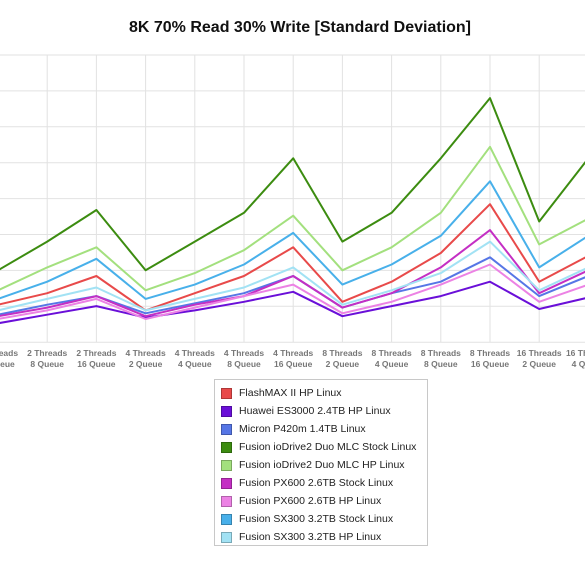 The width and height of the screenshot is (585, 573). I want to click on legend-item: Huawei ES3000 2.4TB HP Linux, so click(324, 411).